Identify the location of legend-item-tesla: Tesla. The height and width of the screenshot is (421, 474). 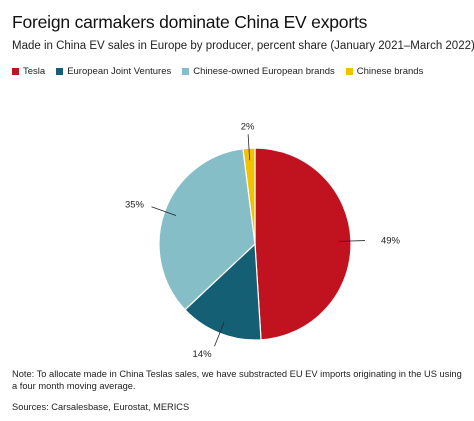
(28, 71).